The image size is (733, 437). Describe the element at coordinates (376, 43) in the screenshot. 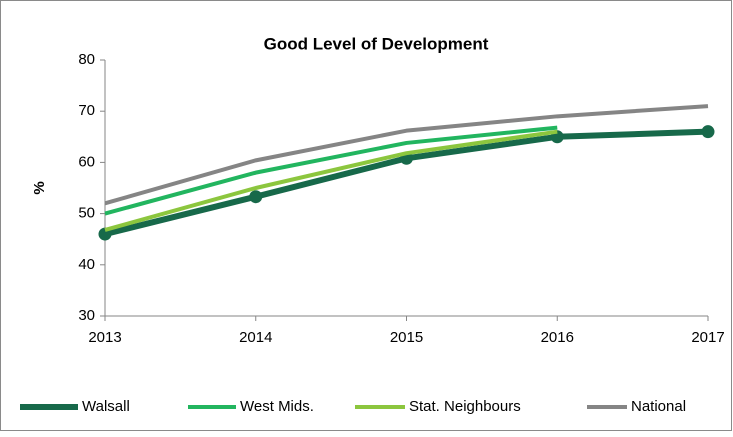

I see `chart-title: Good Level of Development` at that location.